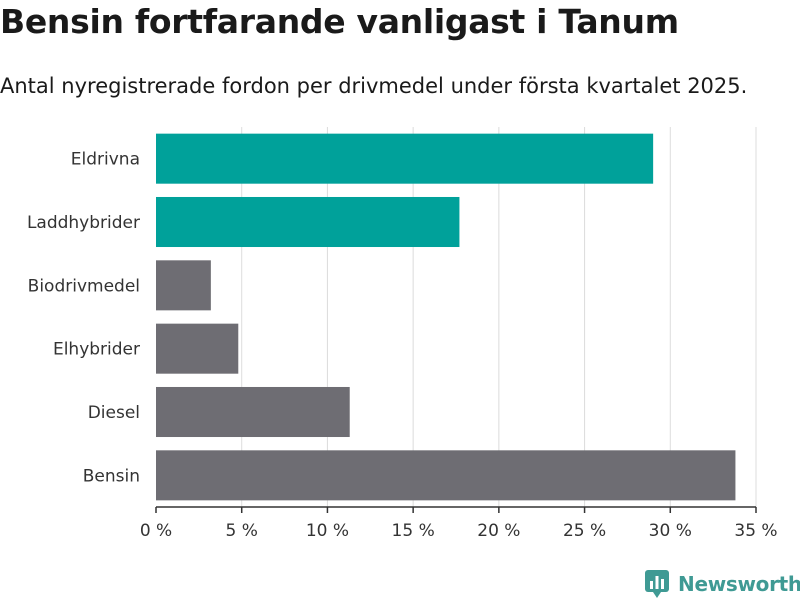 This screenshot has width=800, height=600. Describe the element at coordinates (242, 531) in the screenshot. I see `x-tick-label: 5 %` at that location.